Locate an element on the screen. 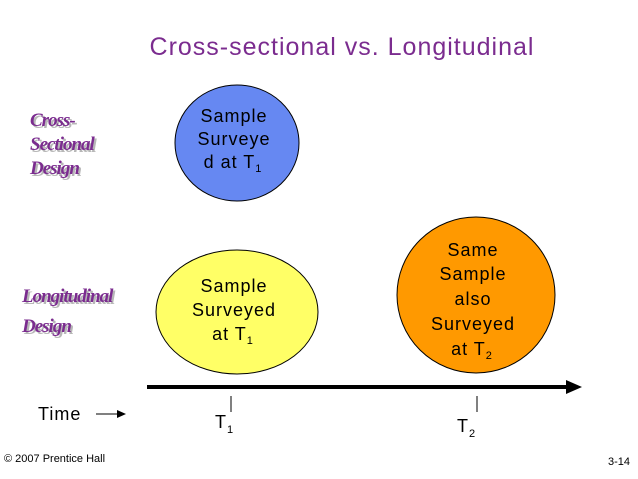 The image size is (638, 479). label-shadow: Longitudinal is located at coordinates (69, 298).